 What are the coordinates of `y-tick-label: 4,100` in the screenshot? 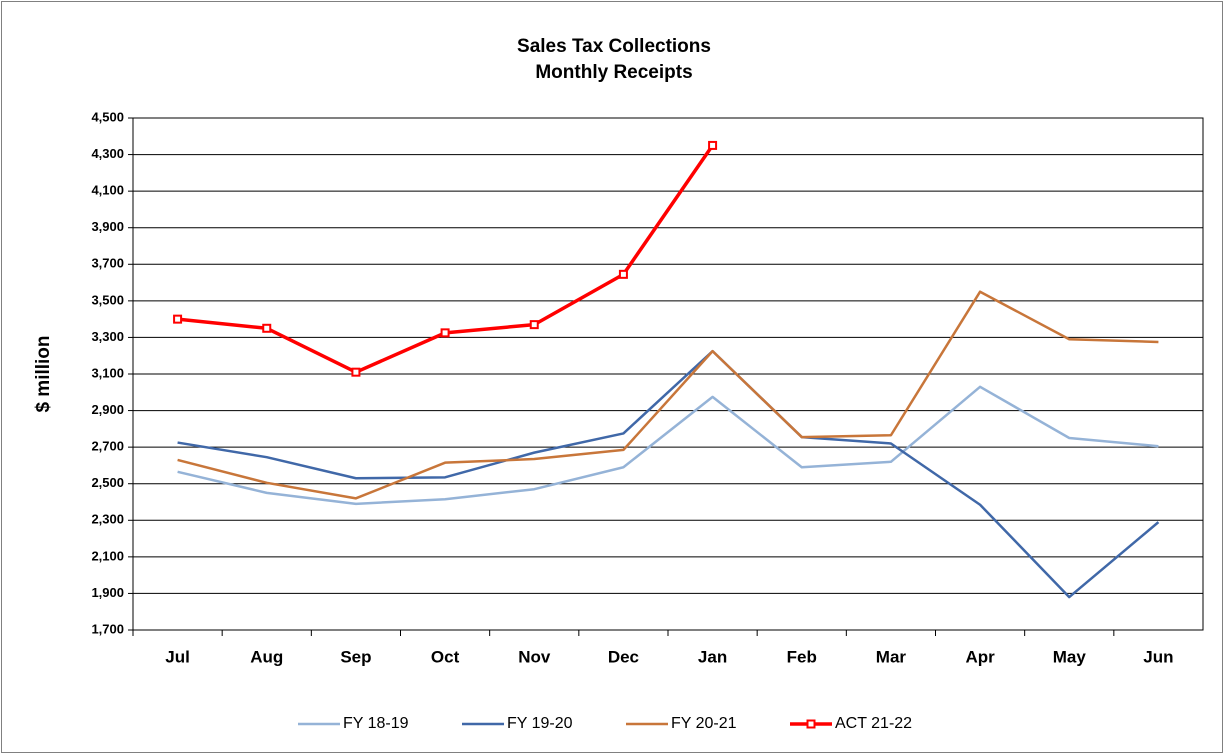 It's located at (107, 190).